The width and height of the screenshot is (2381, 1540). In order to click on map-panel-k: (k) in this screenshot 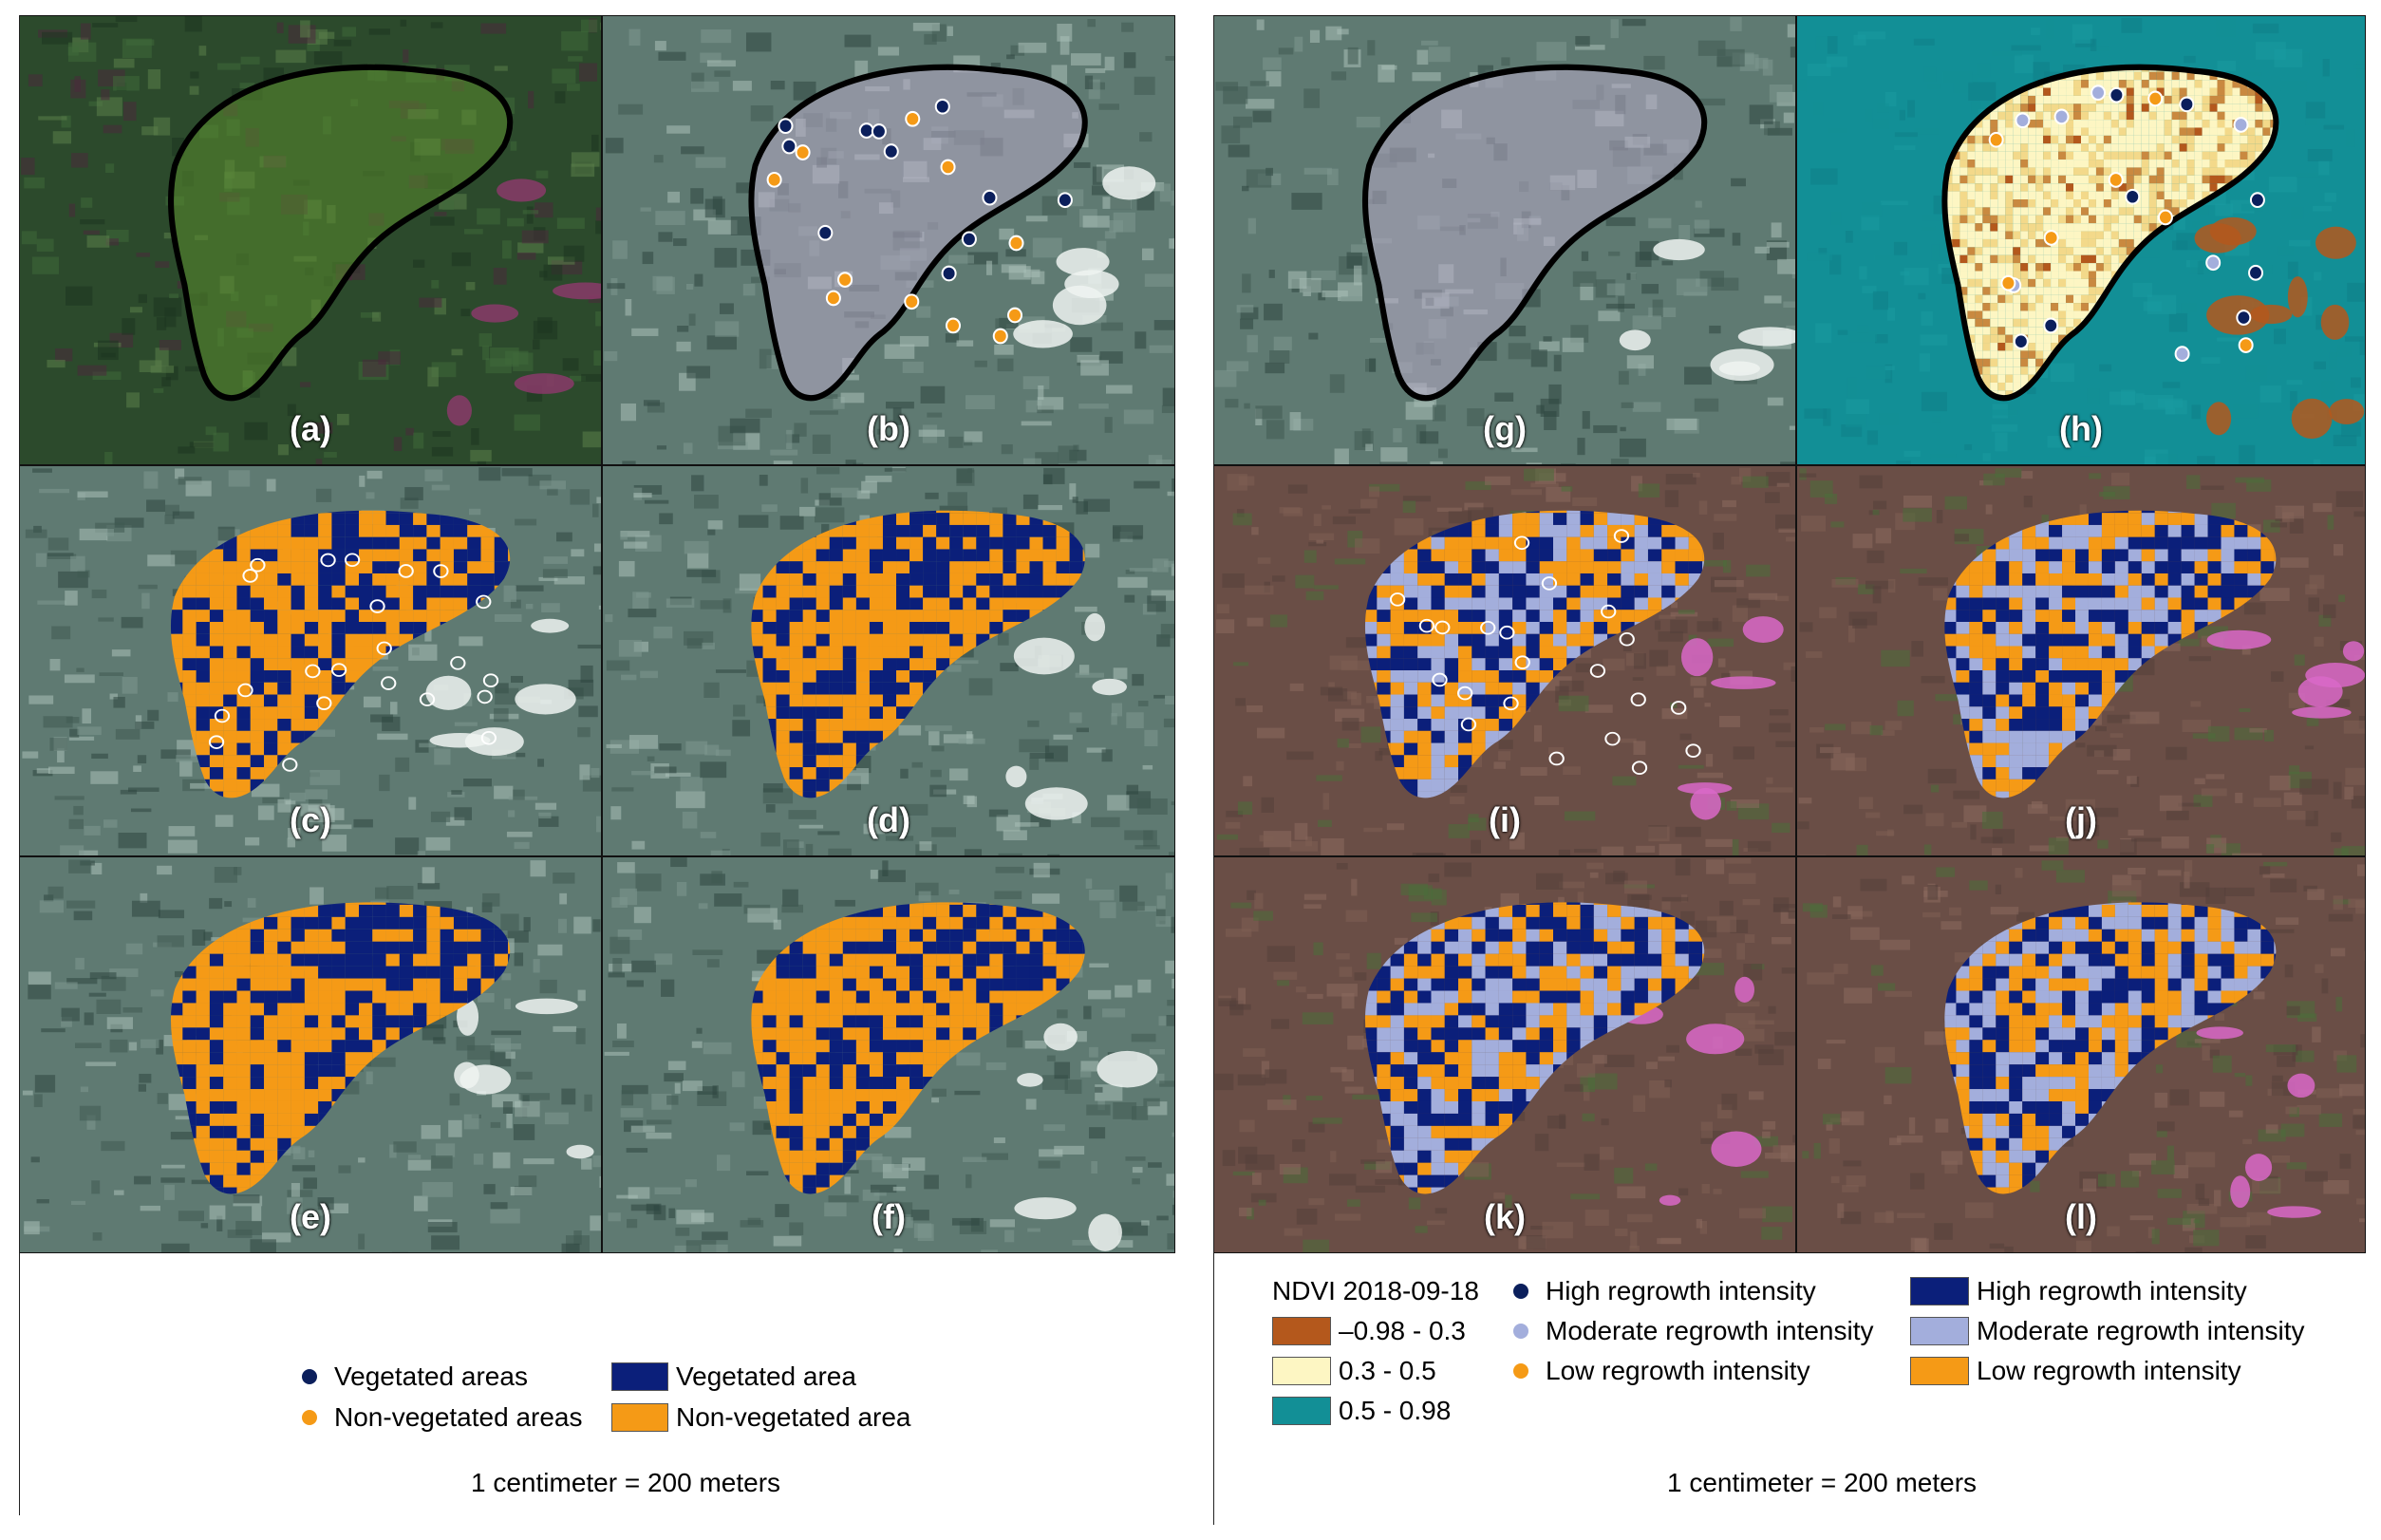, I will do `click(1504, 1054)`.